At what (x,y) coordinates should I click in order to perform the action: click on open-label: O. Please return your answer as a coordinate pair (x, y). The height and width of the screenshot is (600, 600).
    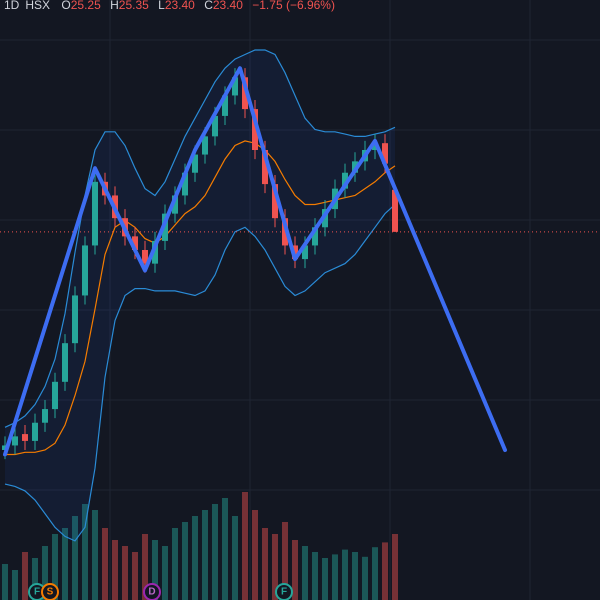
    Looking at the image, I should click on (65, 6).